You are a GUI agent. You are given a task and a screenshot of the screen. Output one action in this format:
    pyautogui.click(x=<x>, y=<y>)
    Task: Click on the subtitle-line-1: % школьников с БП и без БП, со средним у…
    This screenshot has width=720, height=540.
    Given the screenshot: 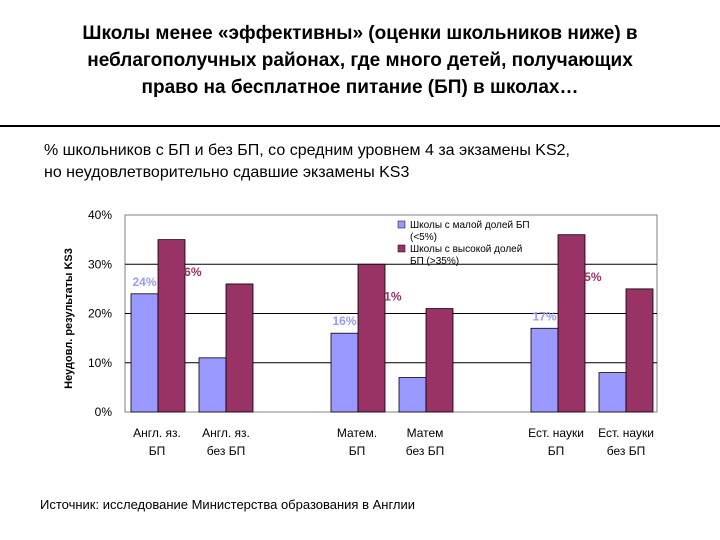 What is the action you would take?
    pyautogui.click(x=307, y=150)
    